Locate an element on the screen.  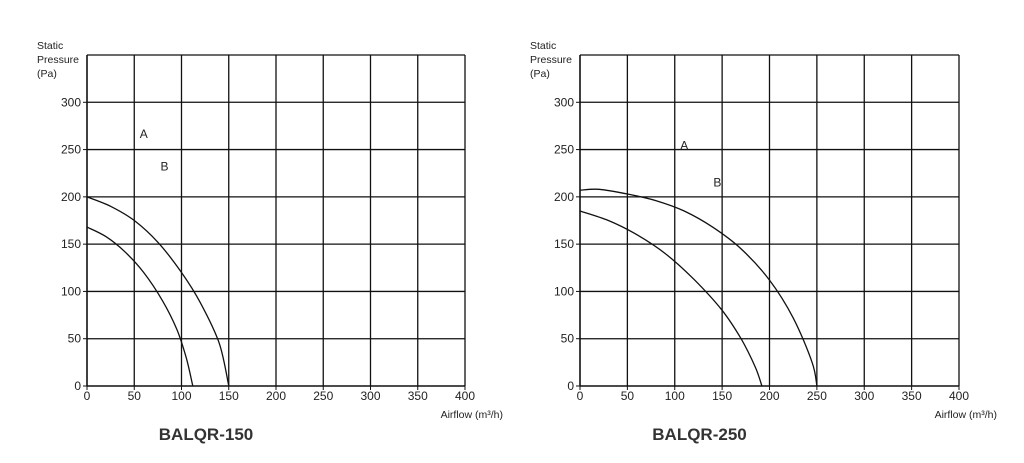
chart-title: BALQR-150 is located at coordinates (206, 434).